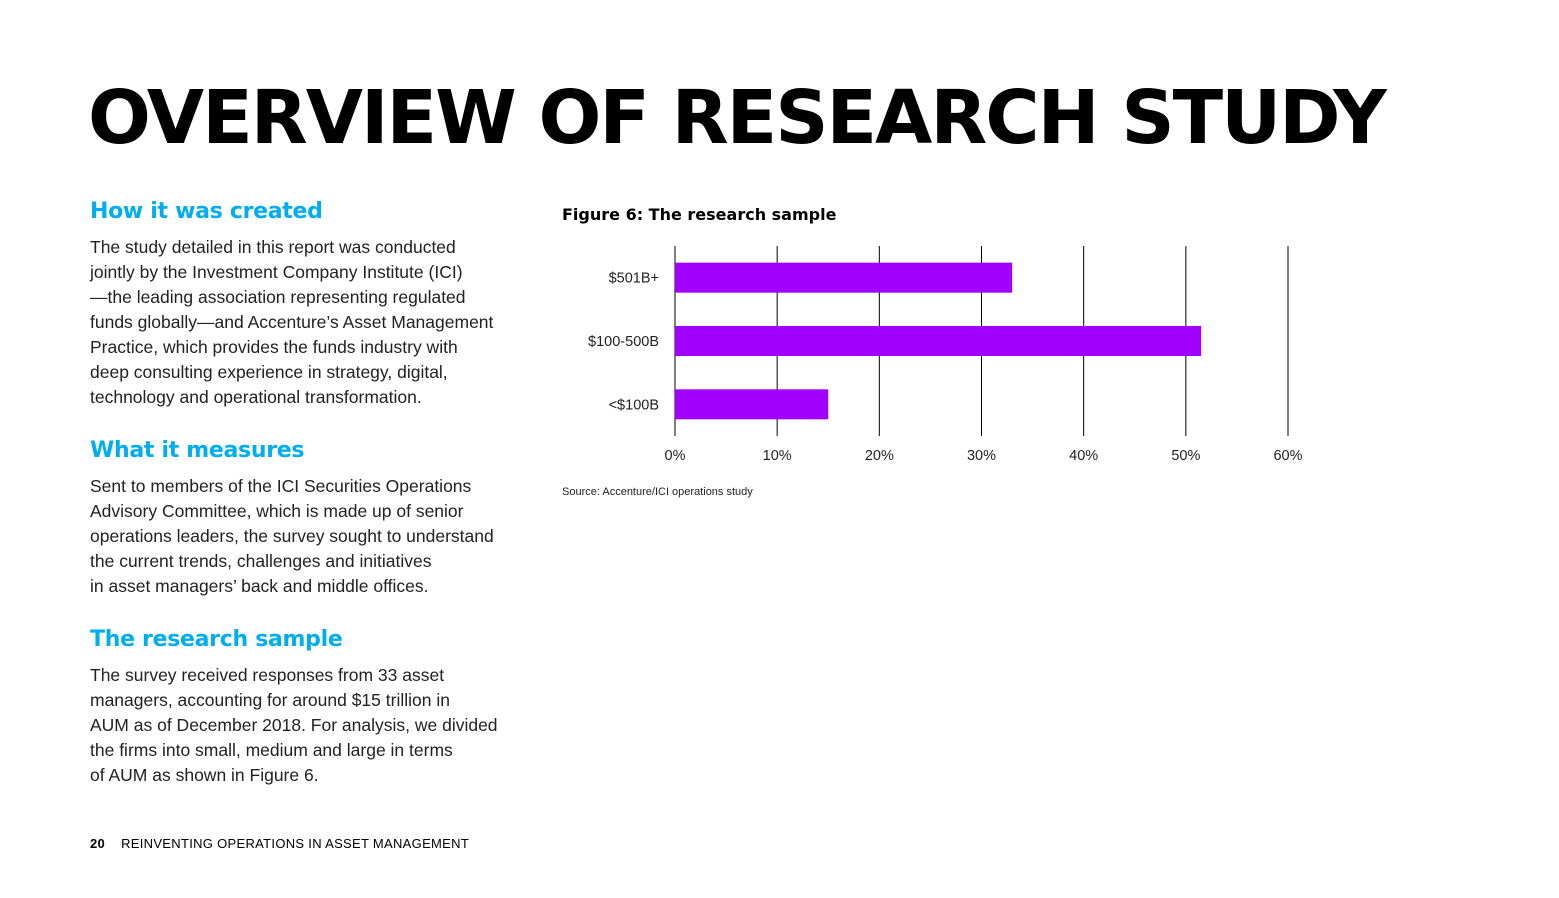 The image size is (1559, 898). Describe the element at coordinates (206, 211) in the screenshot. I see `section-heading: How it was created` at that location.